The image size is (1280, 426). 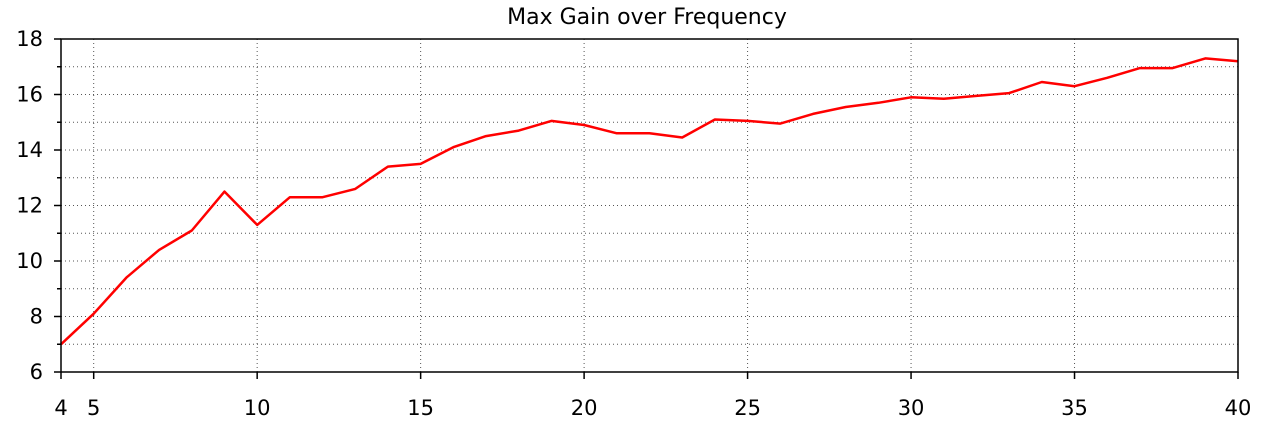 What do you see at coordinates (747, 408) in the screenshot?
I see `x-tick-label: 25` at bounding box center [747, 408].